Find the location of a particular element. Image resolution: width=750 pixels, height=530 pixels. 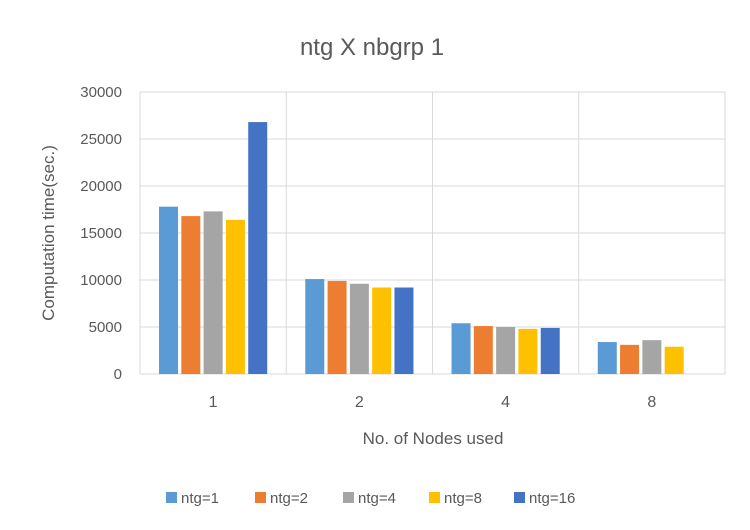

y-tick-label: 30000 is located at coordinates (101, 92).